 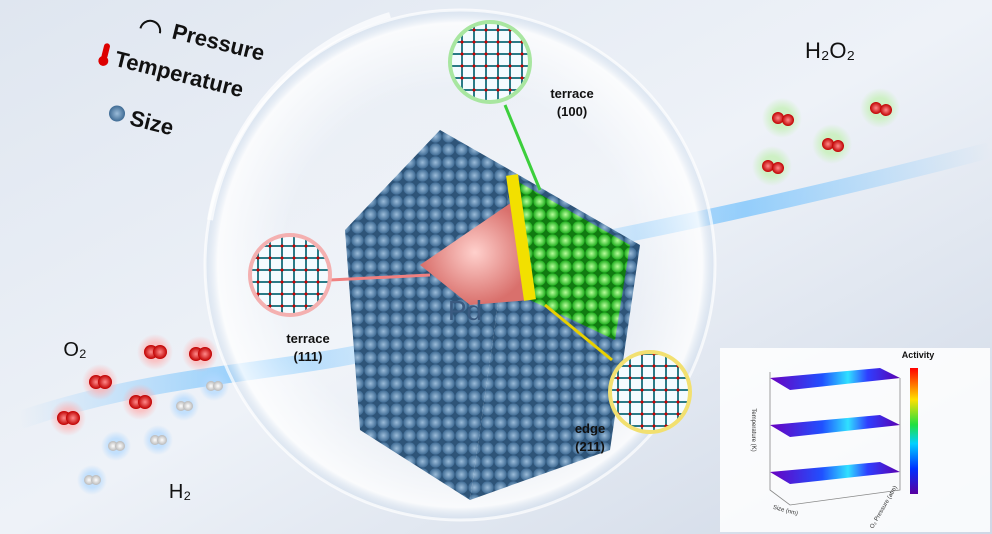 What do you see at coordinates (308, 356) in the screenshot?
I see `facet-index: (111)` at bounding box center [308, 356].